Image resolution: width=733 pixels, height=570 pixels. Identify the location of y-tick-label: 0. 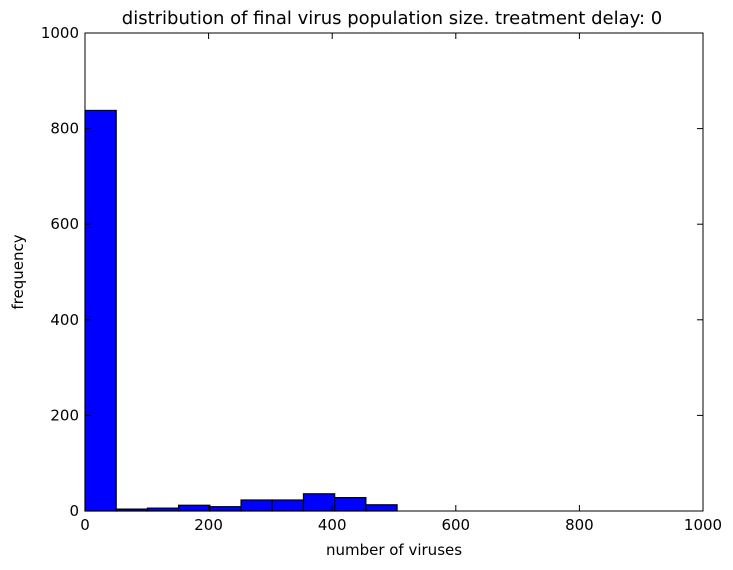
(74, 511).